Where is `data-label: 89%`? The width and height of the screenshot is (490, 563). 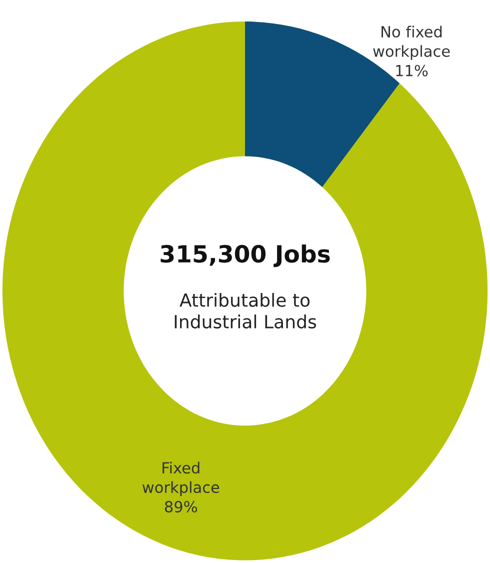 data-label: 89% is located at coordinates (181, 506).